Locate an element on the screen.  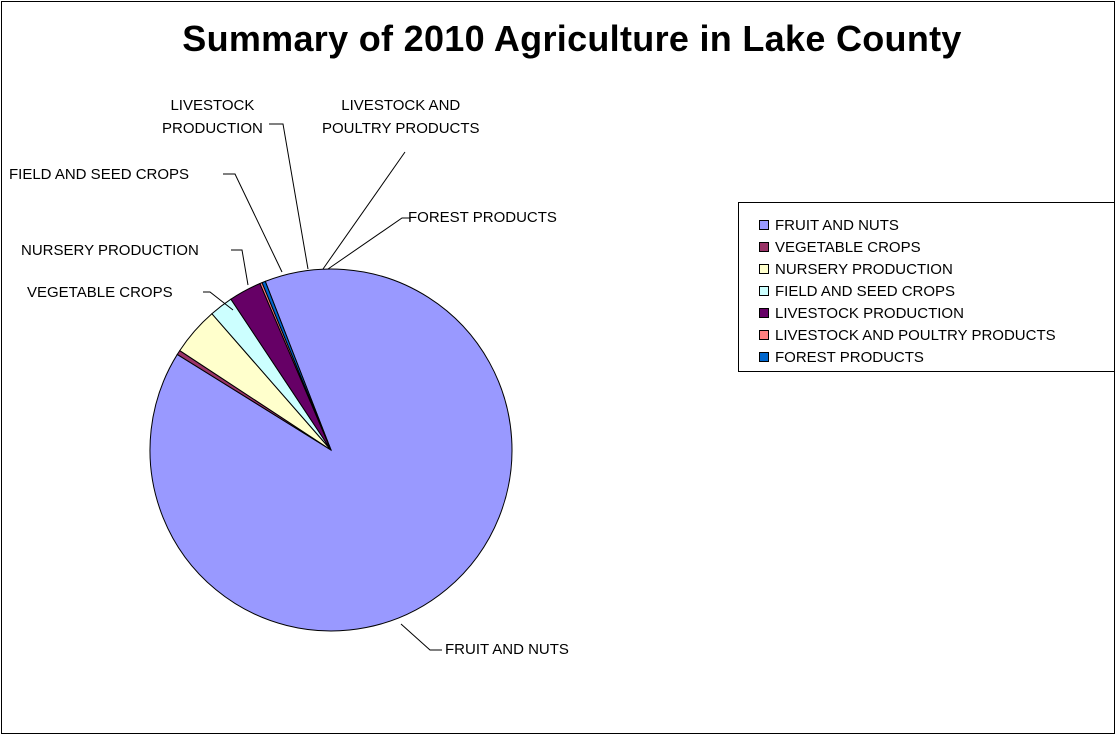
legend-item-fruit-and-nuts: FRUIT AND NUTS is located at coordinates (936, 225).